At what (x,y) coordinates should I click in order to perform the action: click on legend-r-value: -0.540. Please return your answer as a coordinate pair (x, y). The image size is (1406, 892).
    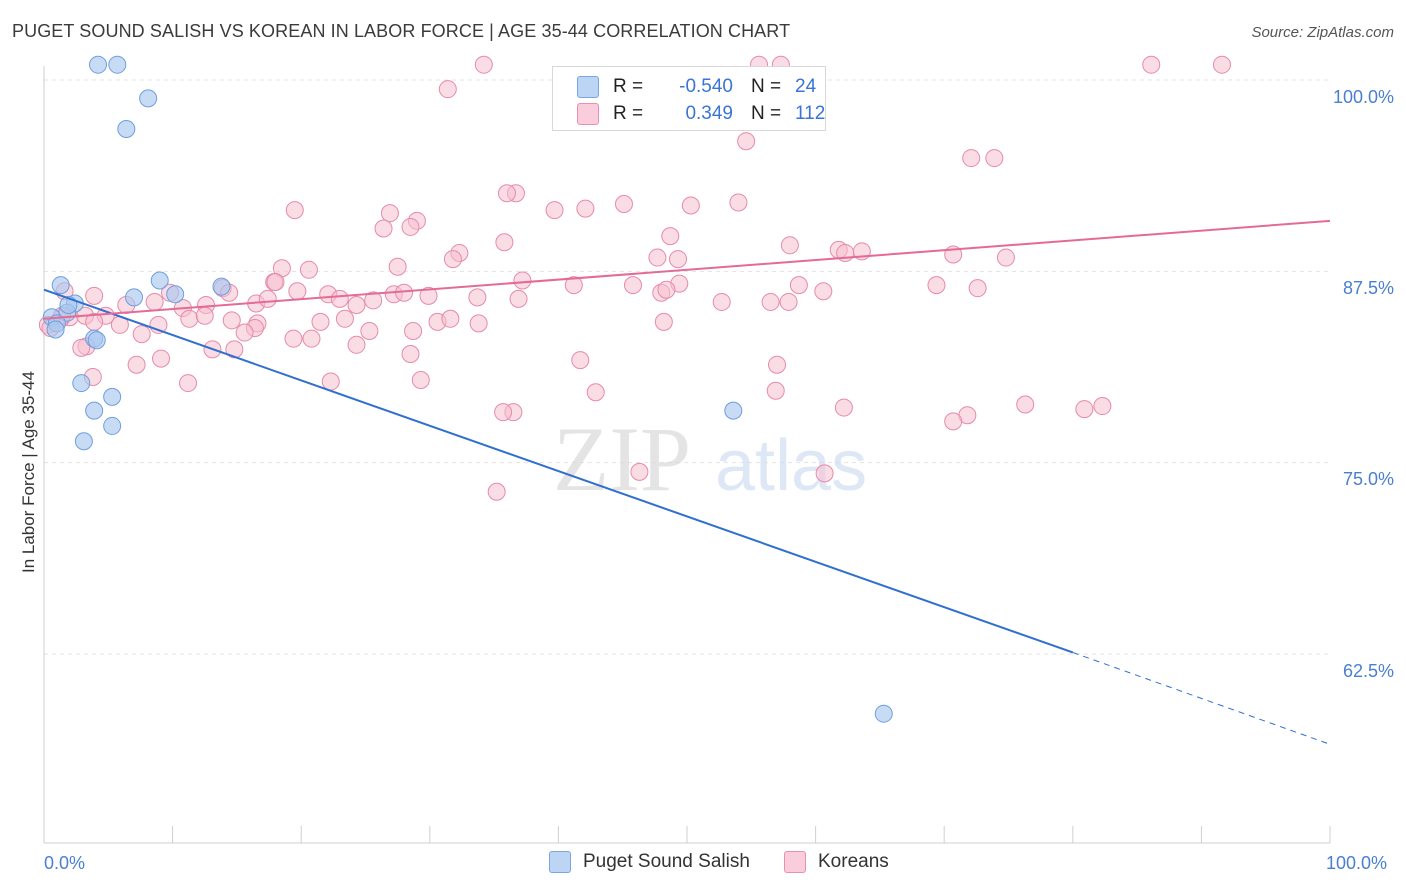
    Looking at the image, I should click on (706, 86).